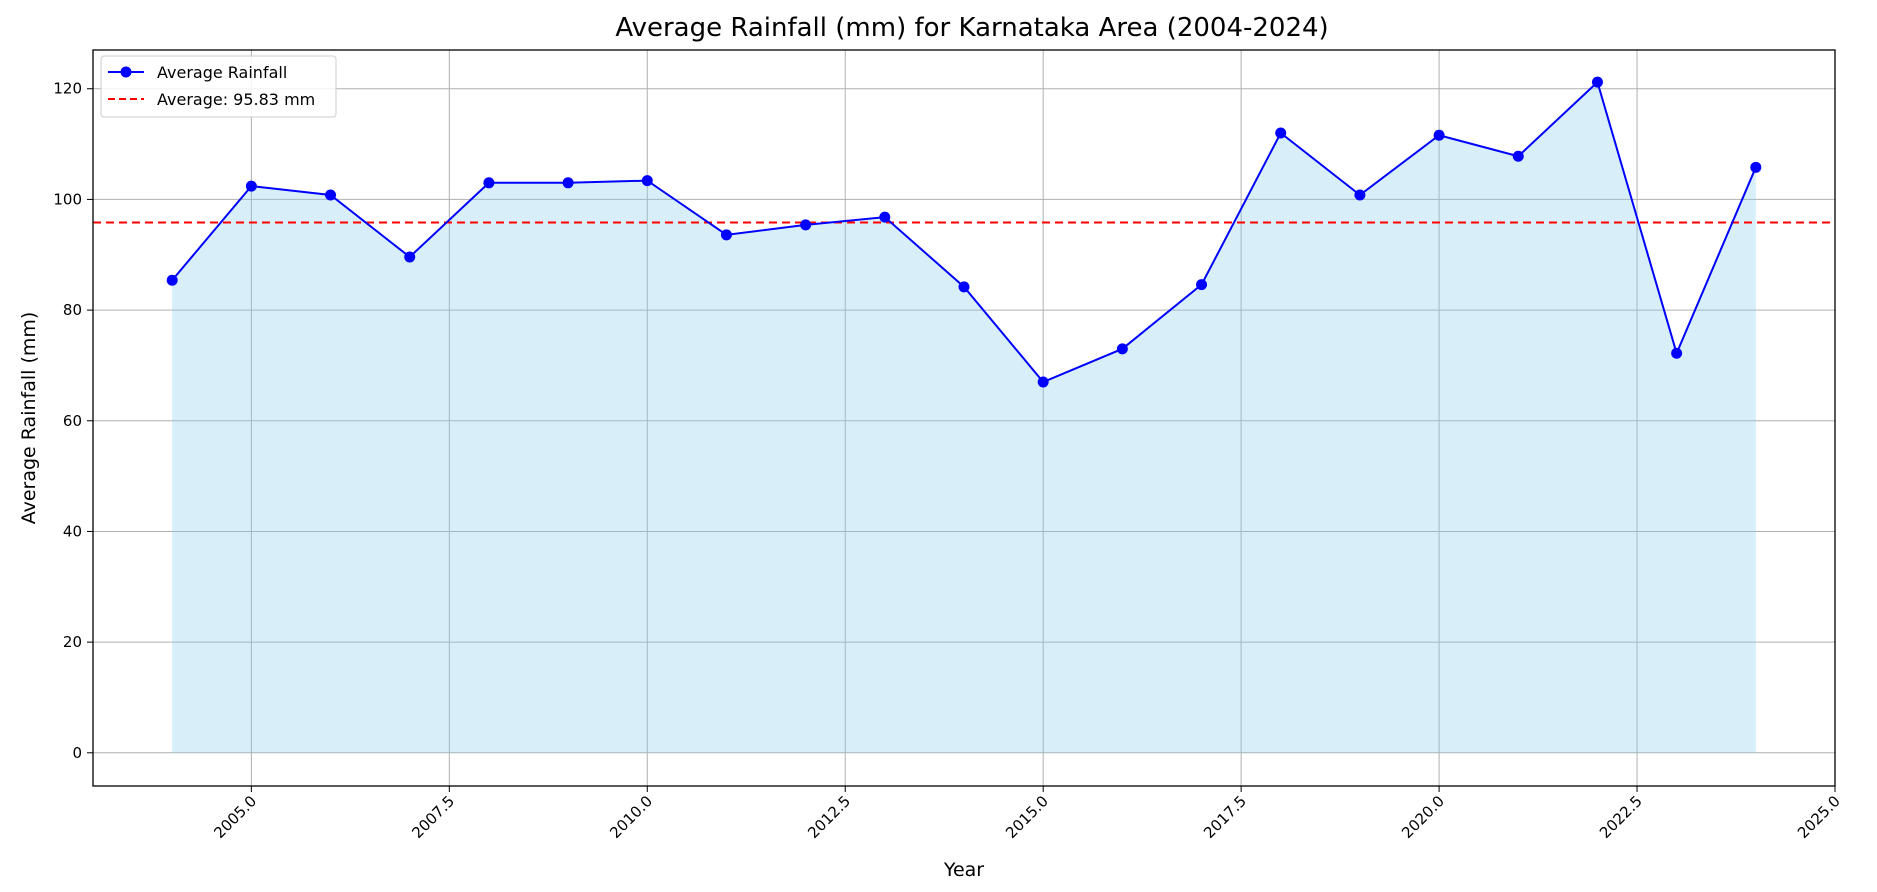  Describe the element at coordinates (72, 310) in the screenshot. I see `y-tick-label: 80` at that location.